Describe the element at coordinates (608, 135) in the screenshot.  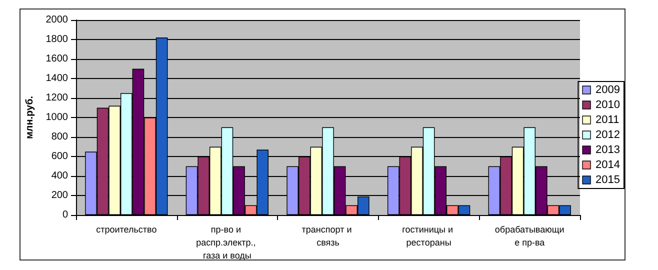
I see `legend-label: 2012` at that location.